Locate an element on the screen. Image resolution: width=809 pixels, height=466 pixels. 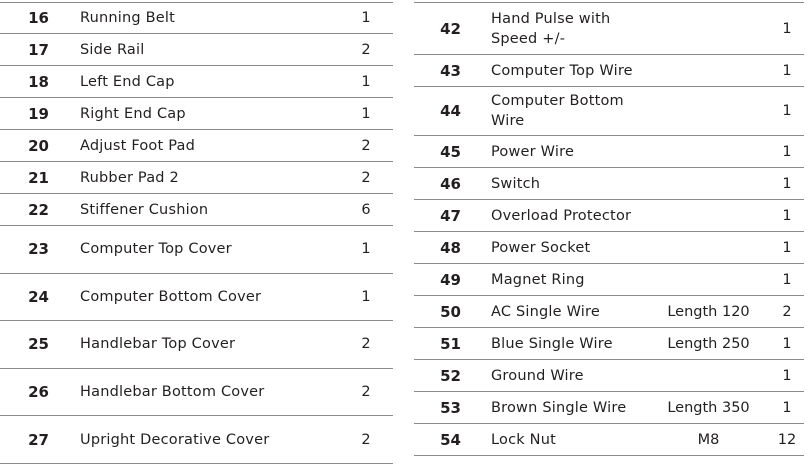
part-number: 19 is located at coordinates (38, 113).